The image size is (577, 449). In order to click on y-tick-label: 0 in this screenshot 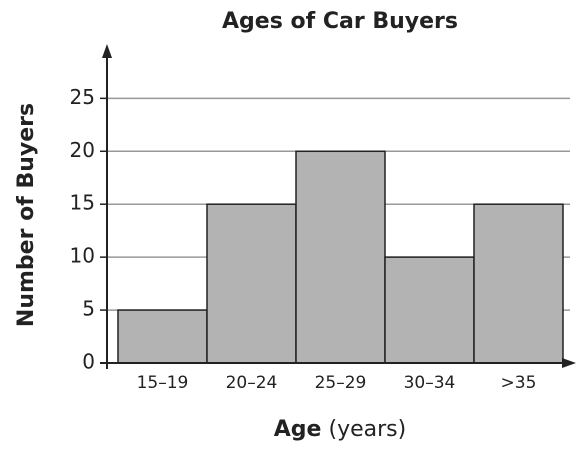, I will do `click(88, 362)`.